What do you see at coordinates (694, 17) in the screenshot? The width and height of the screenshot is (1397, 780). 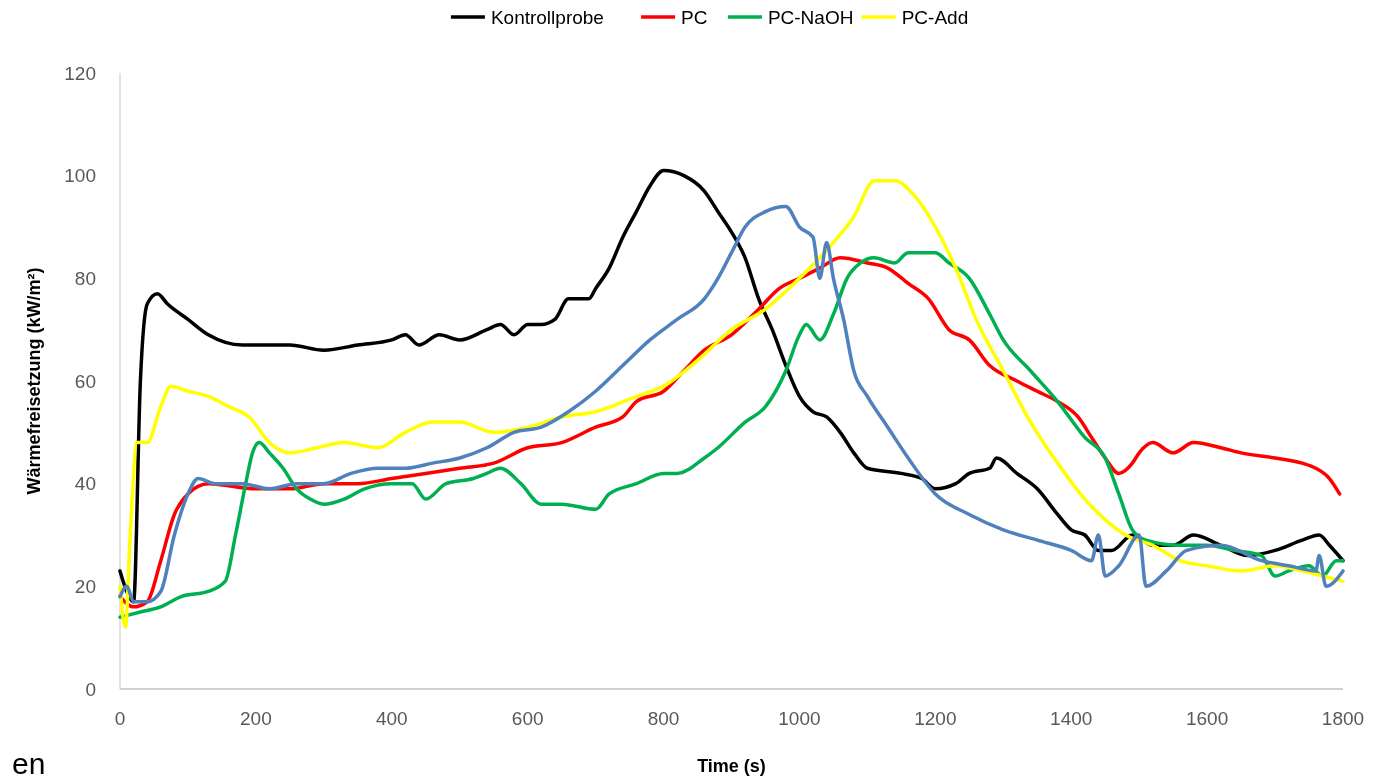 I see `legend-label: PC` at bounding box center [694, 17].